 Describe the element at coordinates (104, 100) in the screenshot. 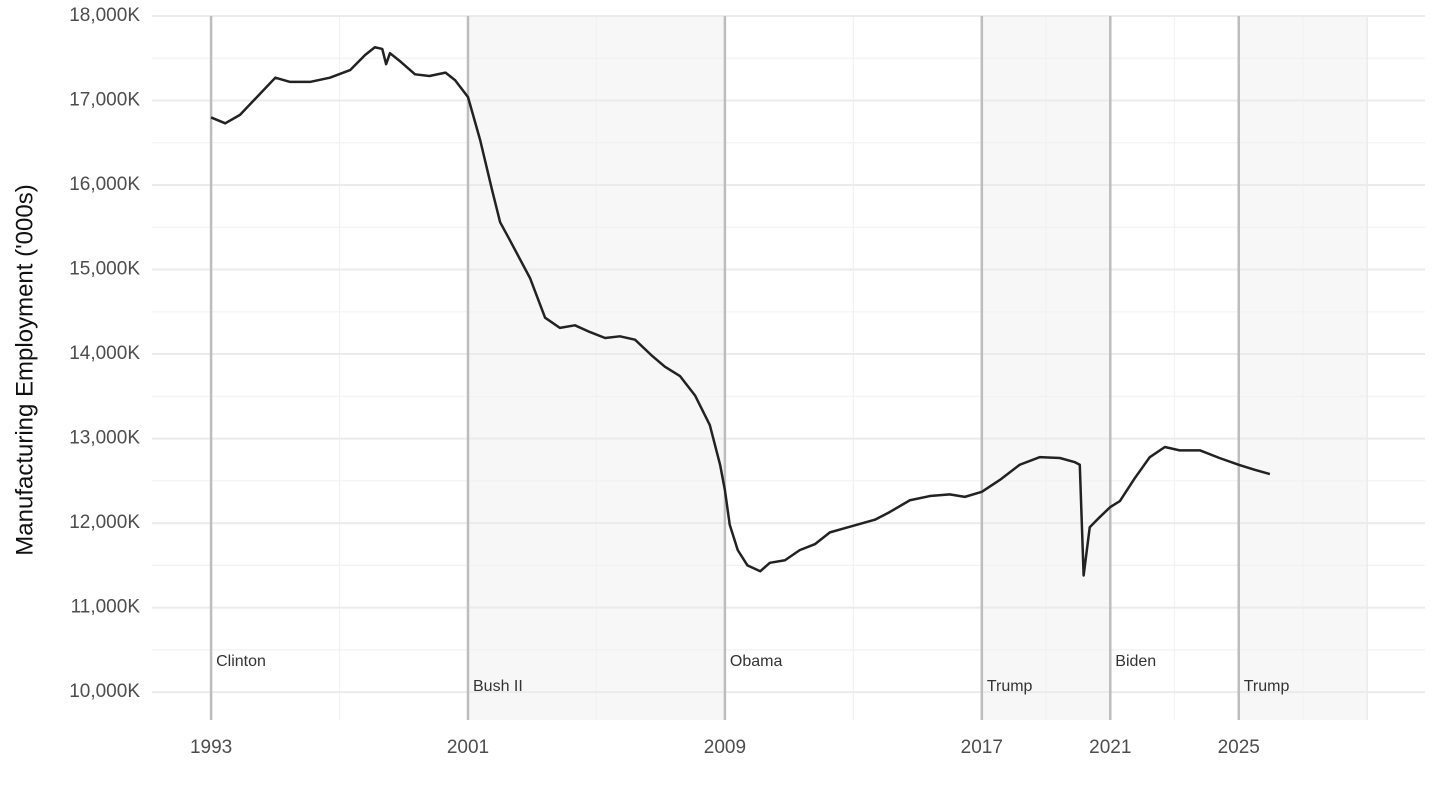

I see `y-tick-label: 17,000K` at that location.